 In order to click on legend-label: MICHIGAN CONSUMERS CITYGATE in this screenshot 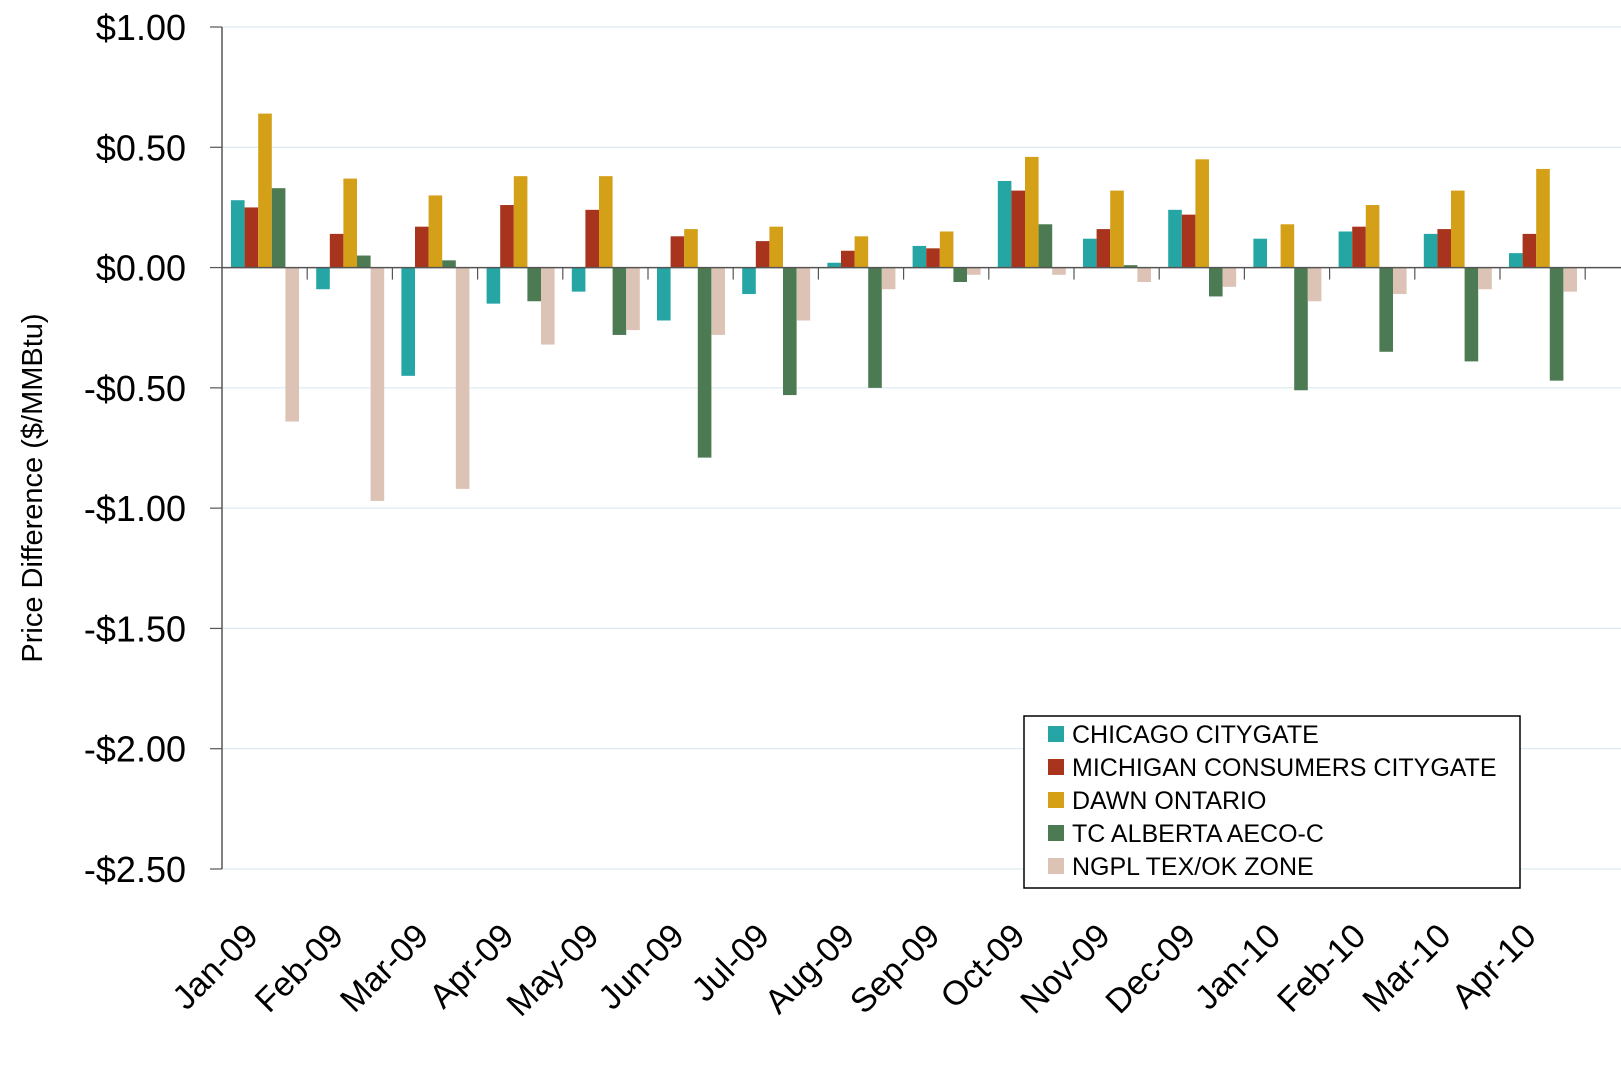, I will do `click(1284, 768)`.